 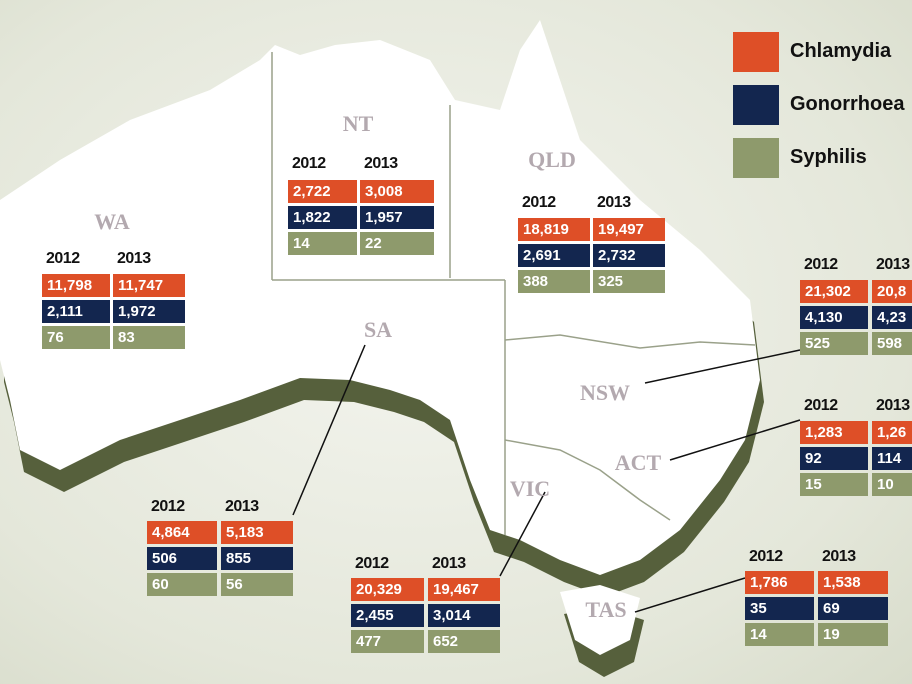 I want to click on value-cell: 1,786, so click(x=779, y=582).